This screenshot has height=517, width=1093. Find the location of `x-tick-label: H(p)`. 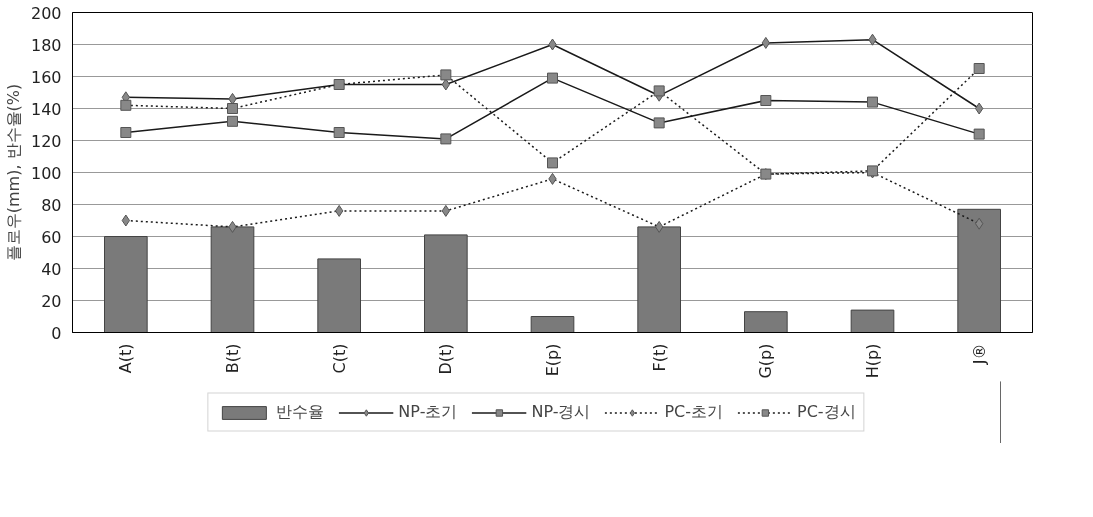

x-tick-label: H(p) is located at coordinates (872, 361).